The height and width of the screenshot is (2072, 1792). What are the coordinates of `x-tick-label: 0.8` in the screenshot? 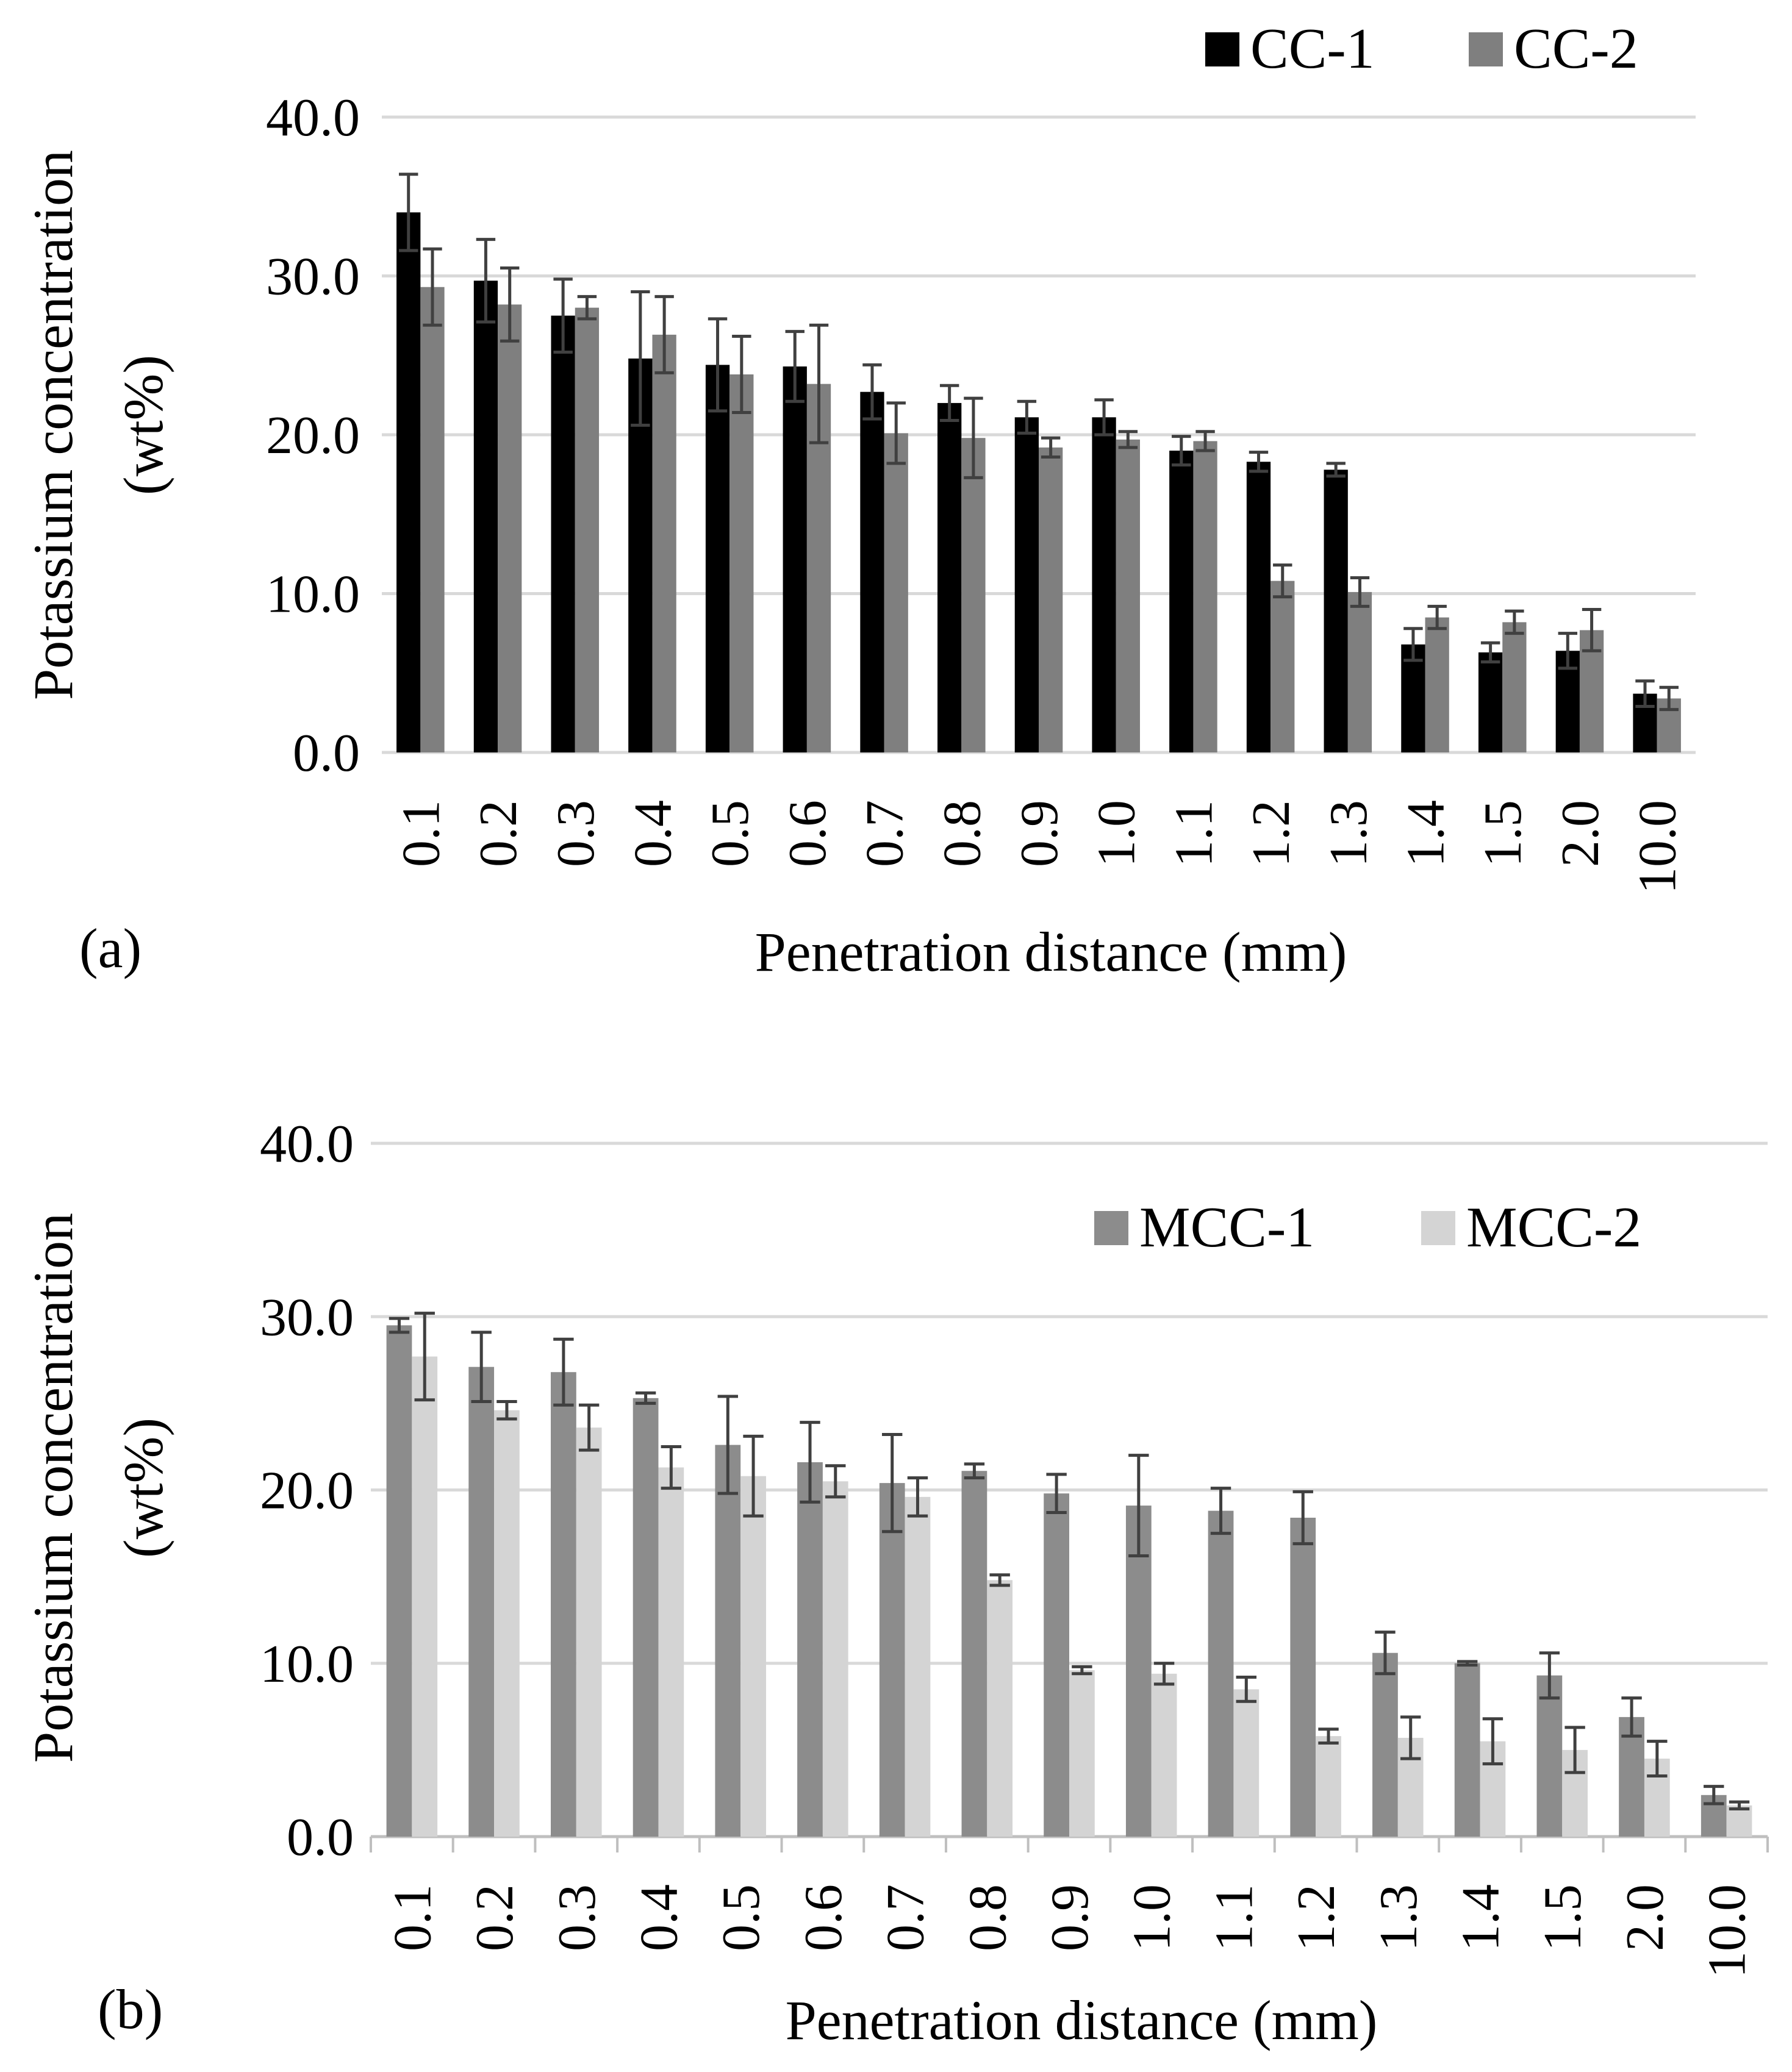 It's located at (988, 1917).